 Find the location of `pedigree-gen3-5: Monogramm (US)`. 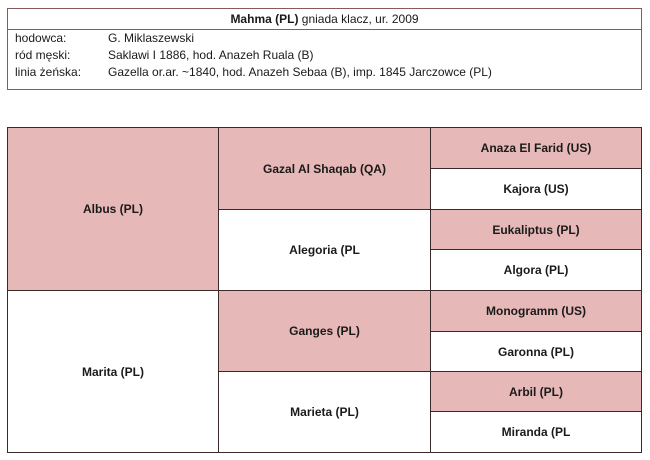

pedigree-gen3-5: Monogramm (US) is located at coordinates (536, 311).